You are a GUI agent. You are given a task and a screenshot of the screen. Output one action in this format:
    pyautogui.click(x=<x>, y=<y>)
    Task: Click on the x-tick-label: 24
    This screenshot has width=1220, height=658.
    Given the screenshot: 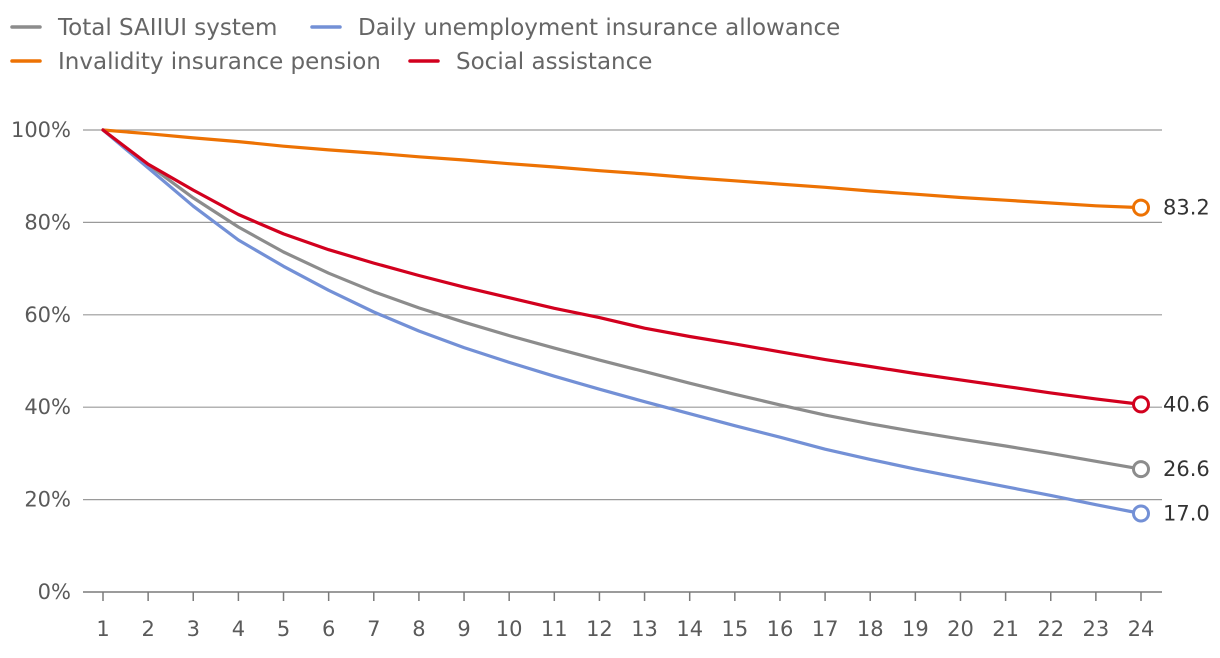 What is the action you would take?
    pyautogui.click(x=1141, y=629)
    